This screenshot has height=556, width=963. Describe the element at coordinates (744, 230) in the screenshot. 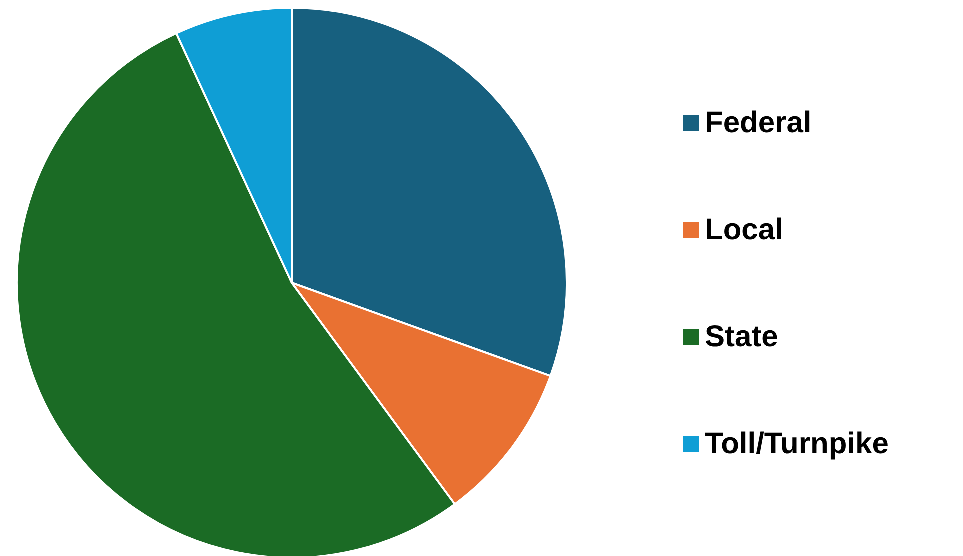

I see `legend-label: Local` at that location.